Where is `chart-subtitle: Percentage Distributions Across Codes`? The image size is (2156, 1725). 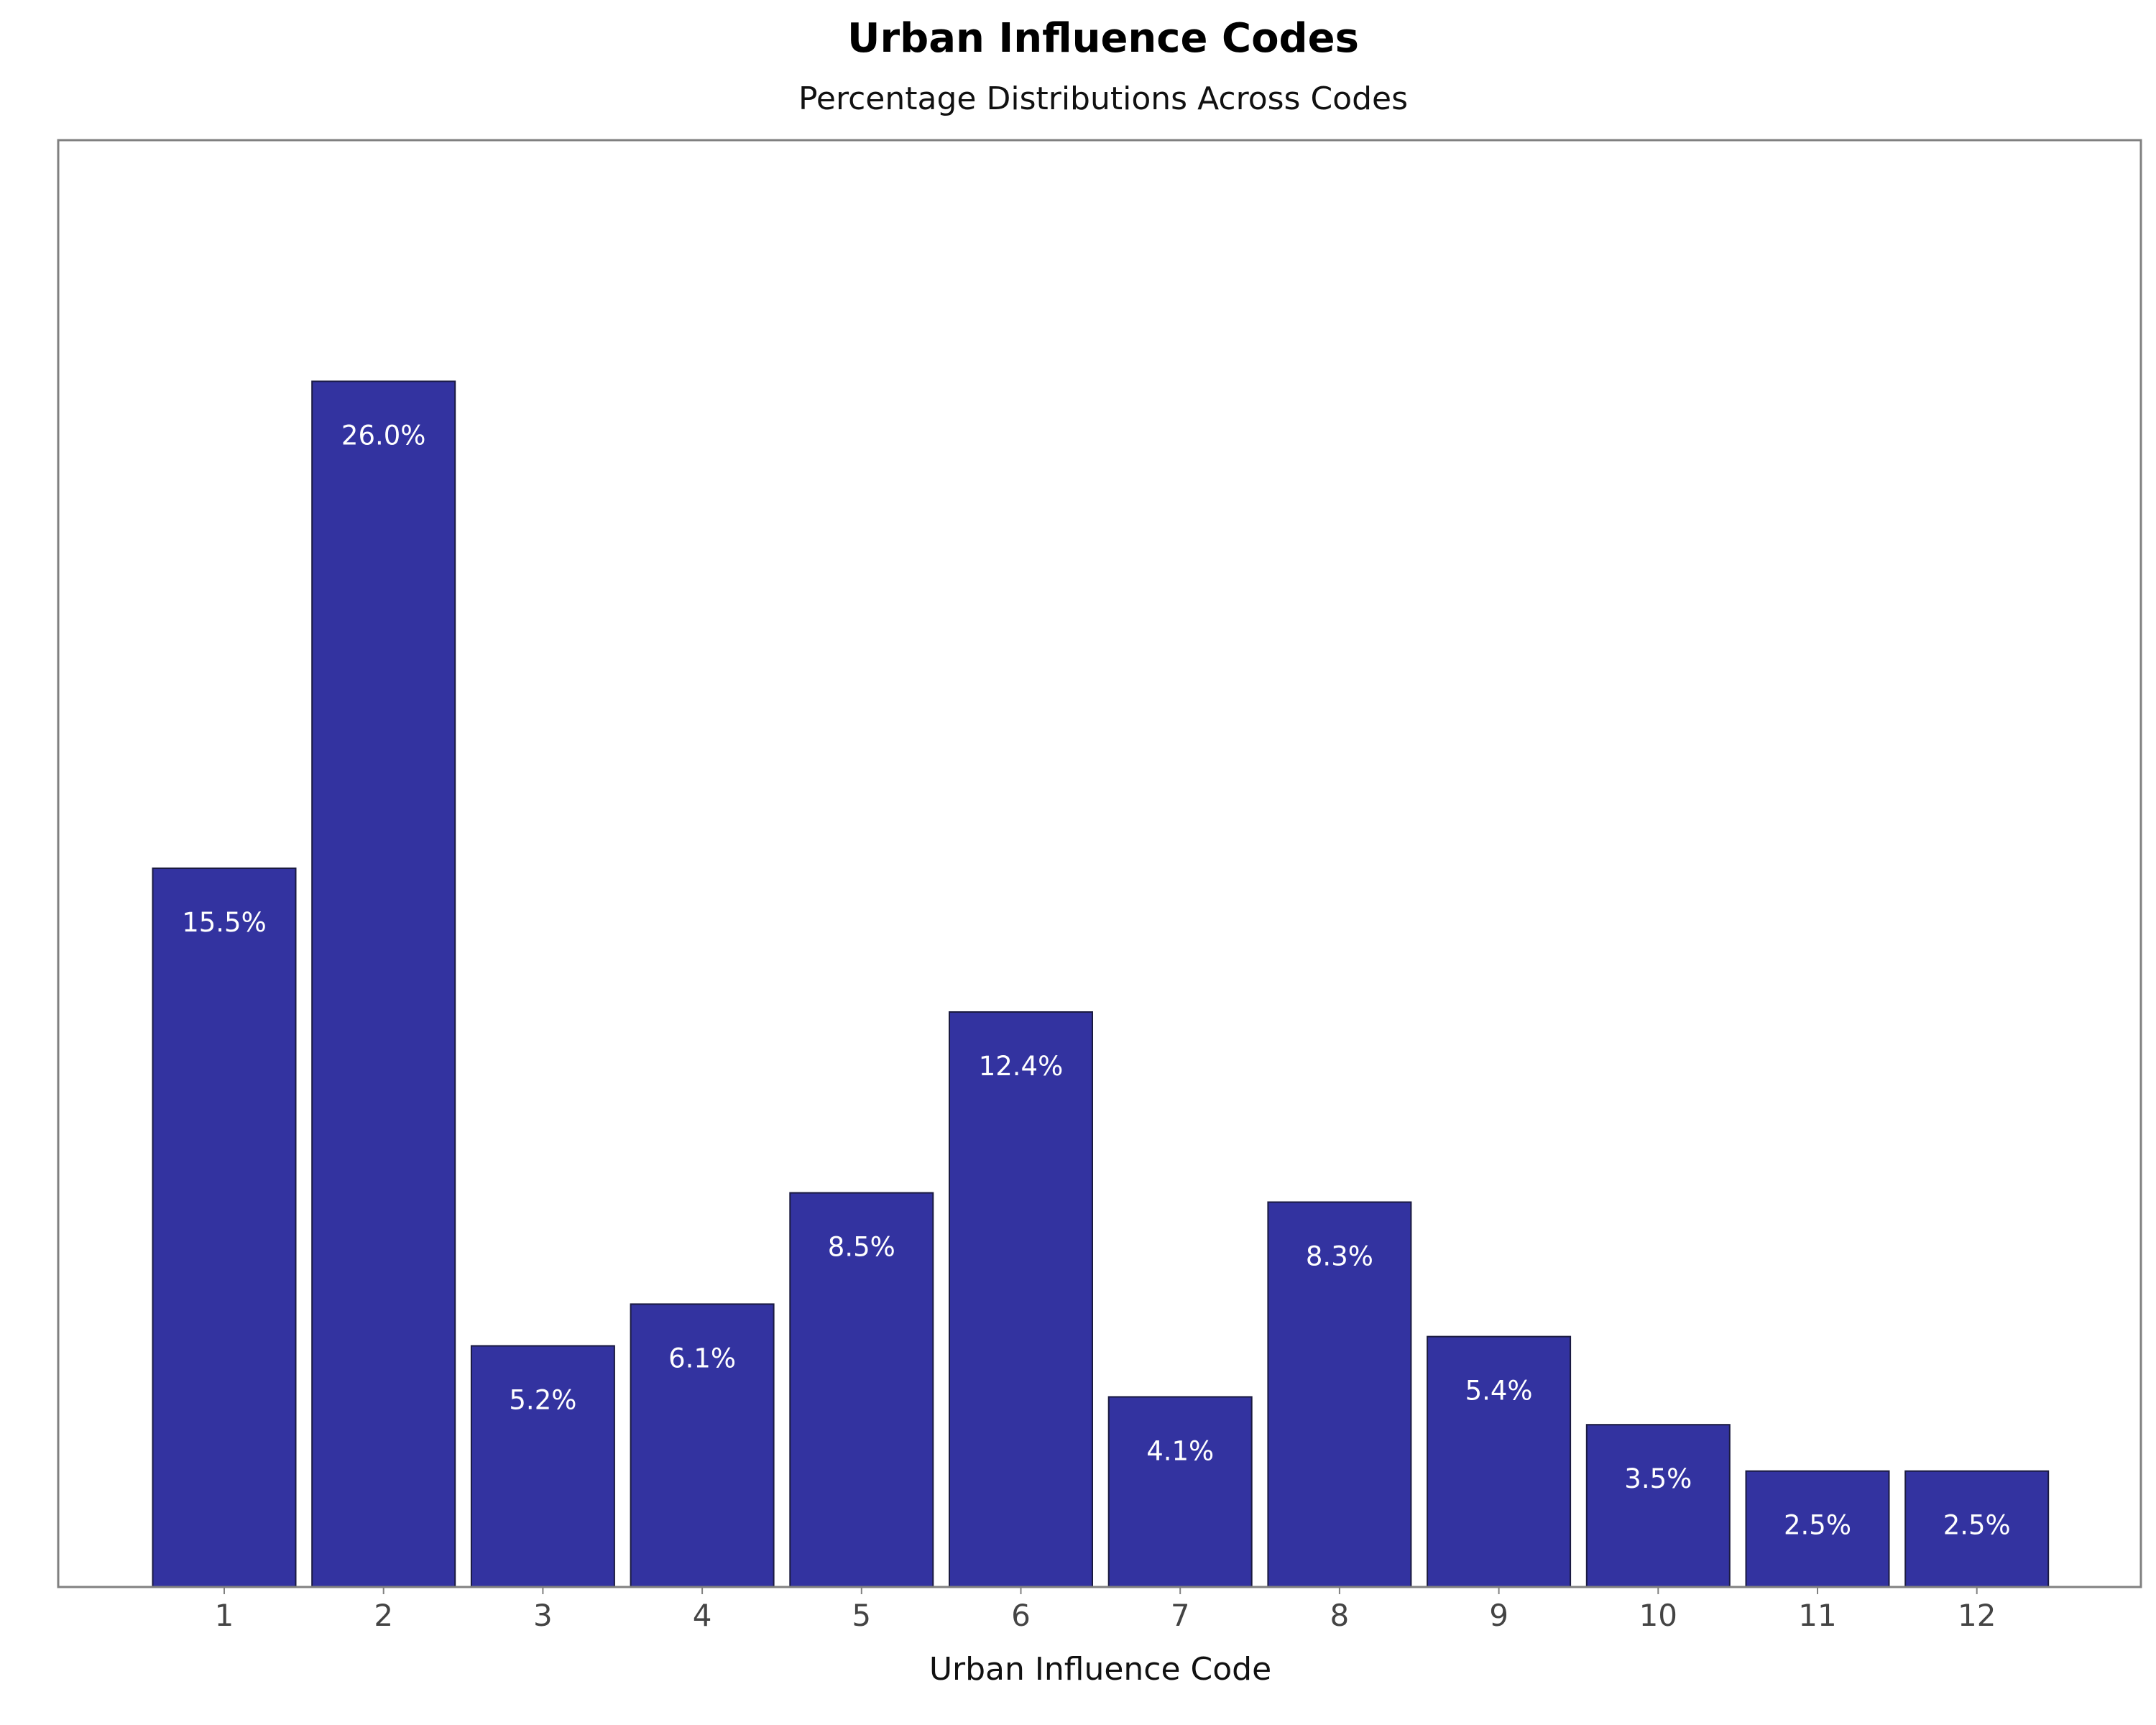
chart-subtitle: Percentage Distributions Across Codes is located at coordinates (1103, 98).